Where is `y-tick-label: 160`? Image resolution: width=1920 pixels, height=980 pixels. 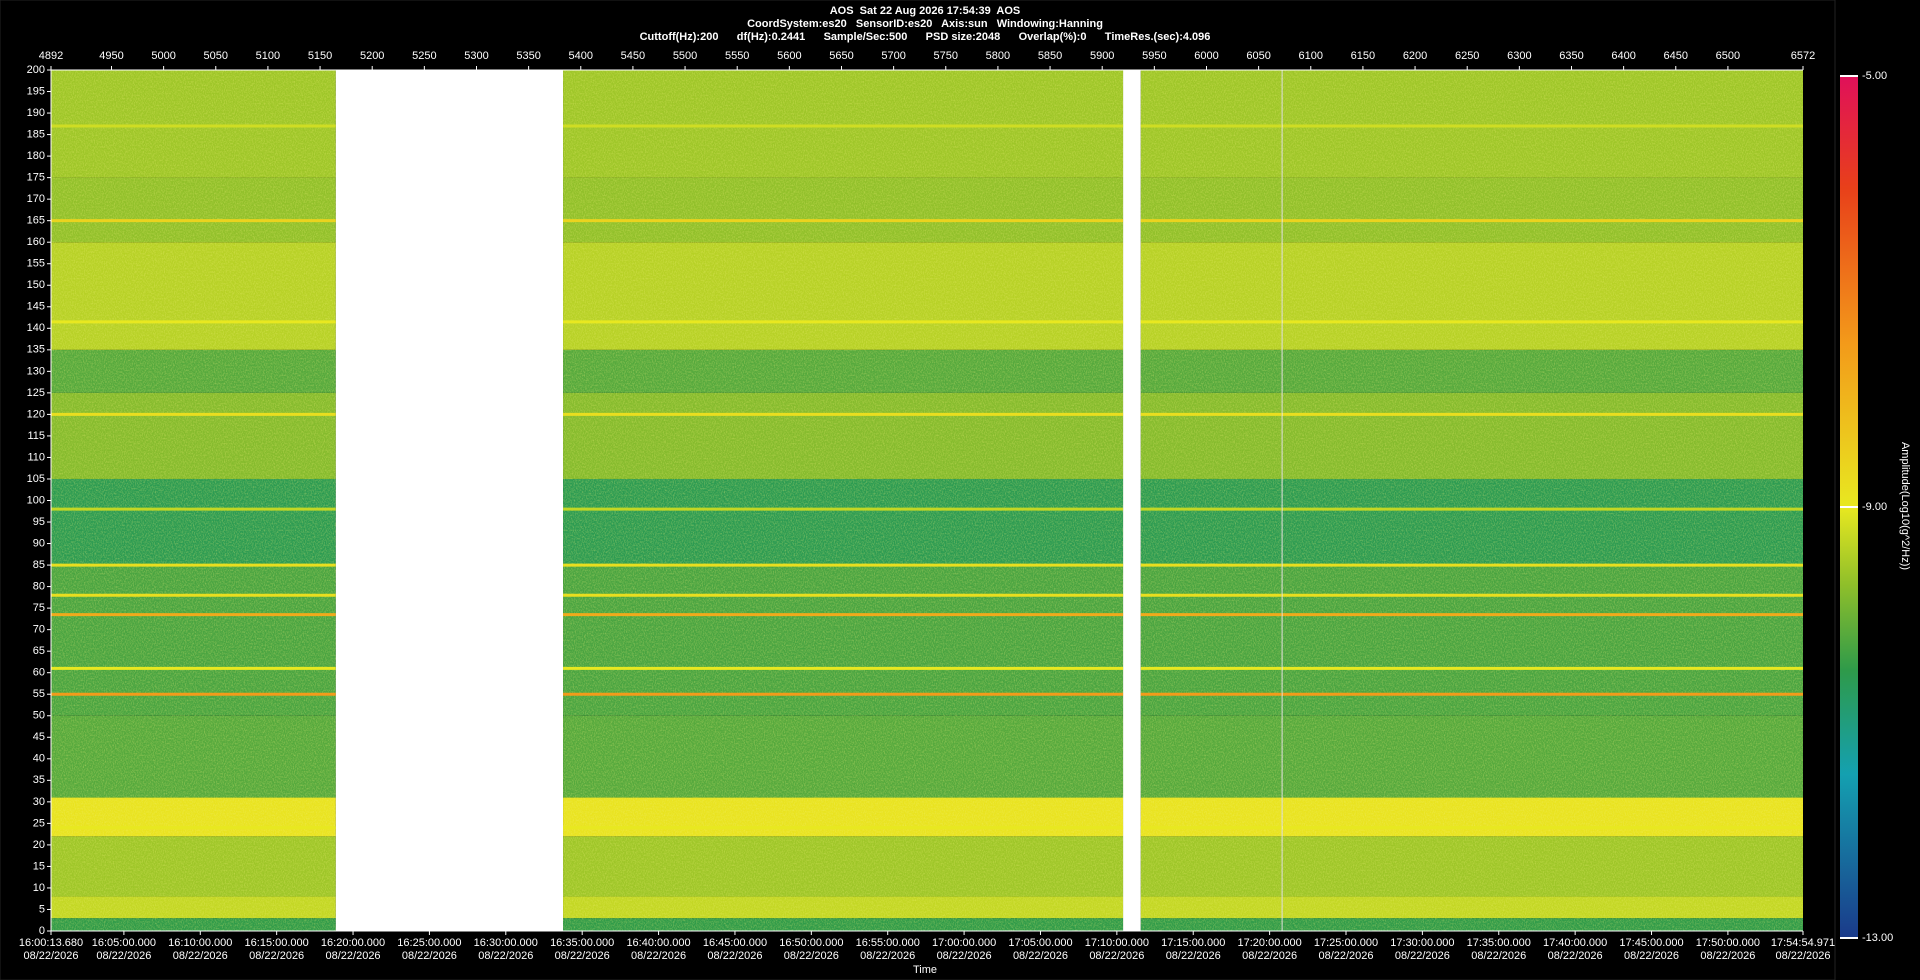
y-tick-label: 160 is located at coordinates (36, 242).